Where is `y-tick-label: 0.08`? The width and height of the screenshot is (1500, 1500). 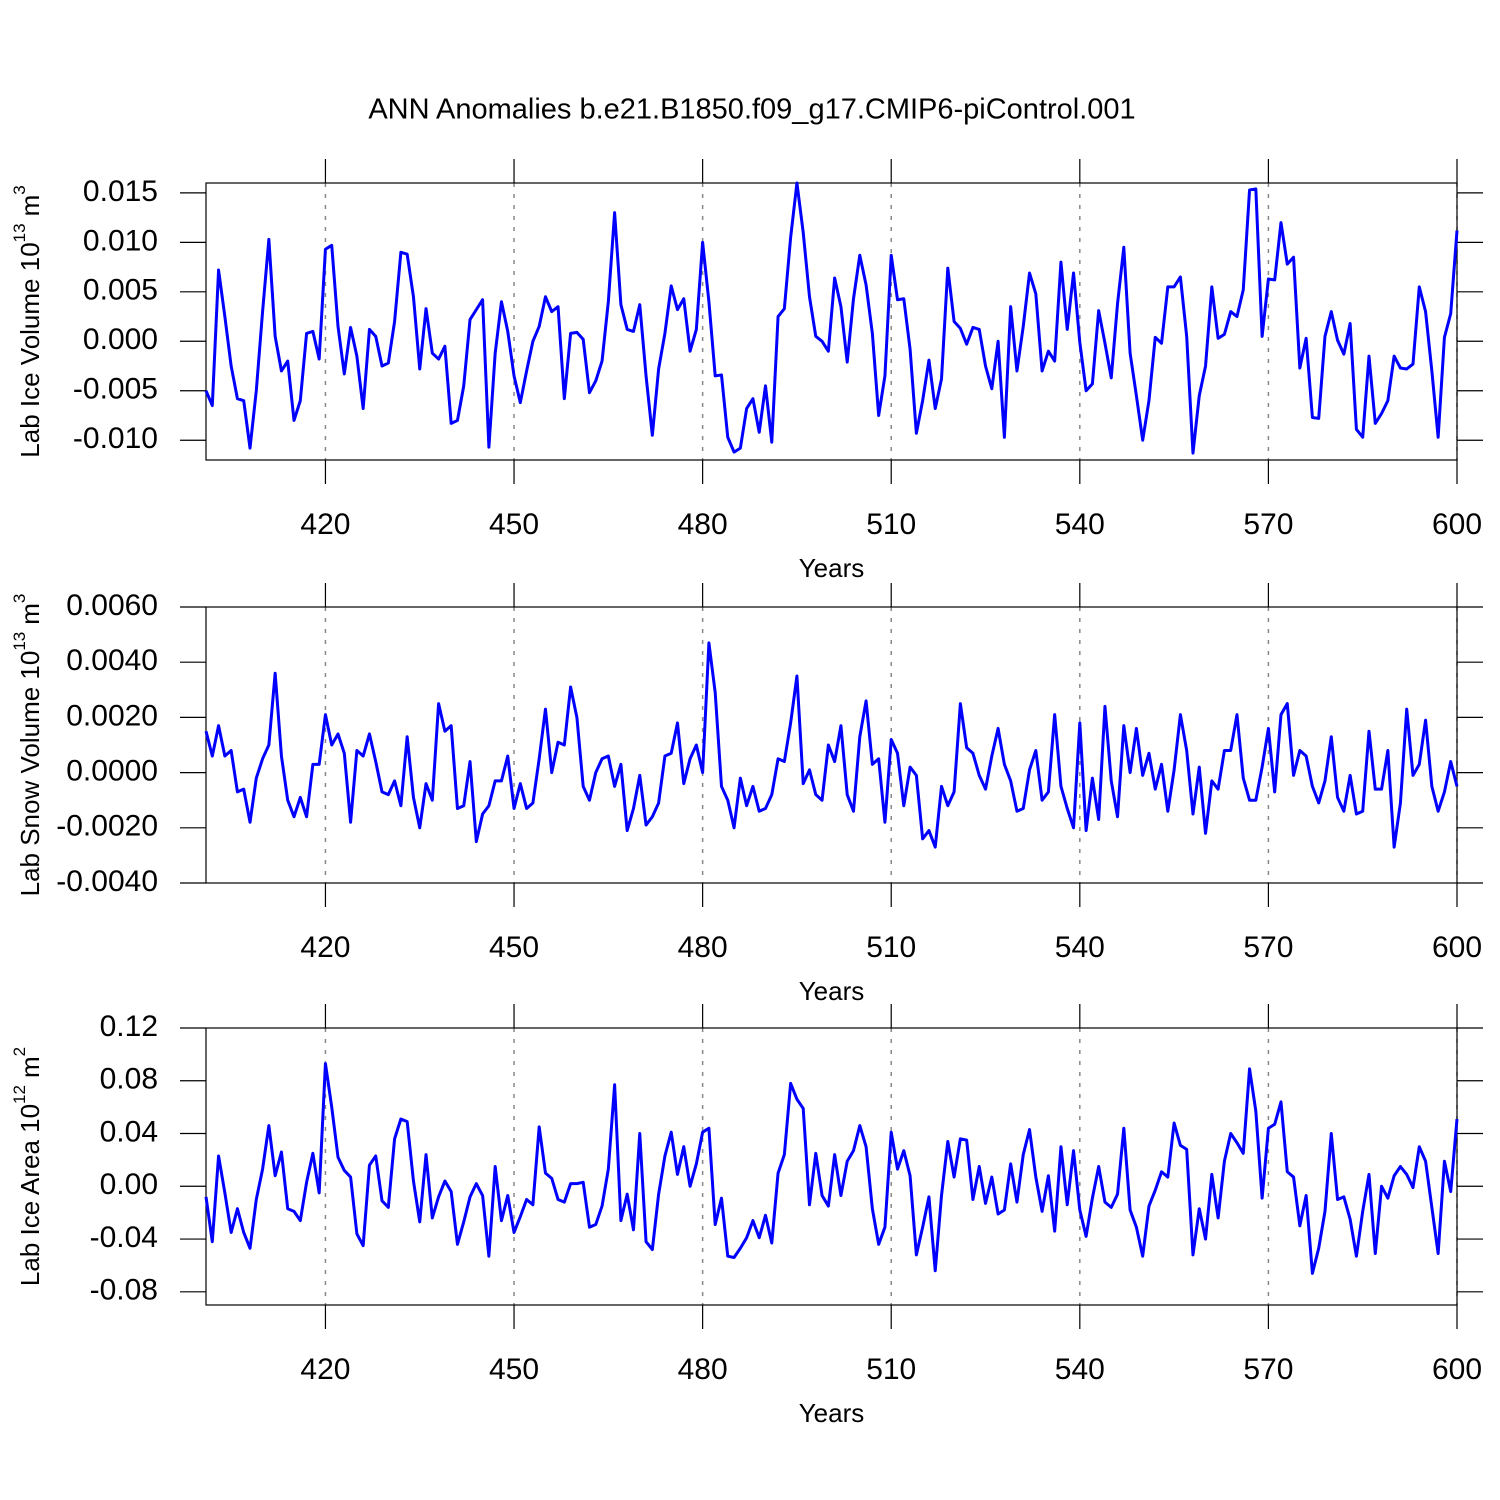
y-tick-label: 0.08 is located at coordinates (129, 1079).